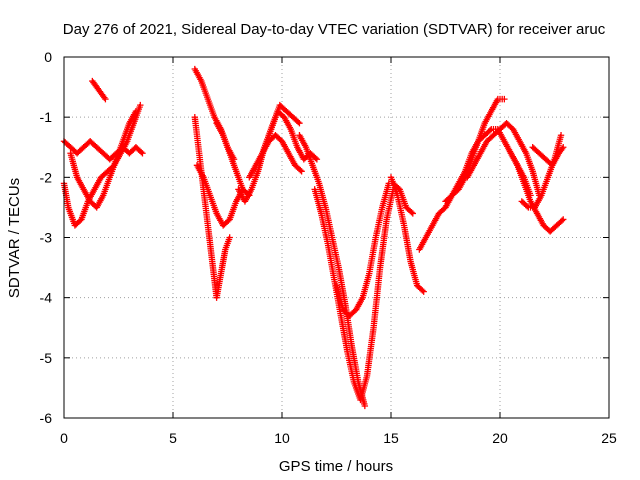 The height and width of the screenshot is (480, 640). Describe the element at coordinates (64, 438) in the screenshot. I see `x-tick-label: 0` at that location.